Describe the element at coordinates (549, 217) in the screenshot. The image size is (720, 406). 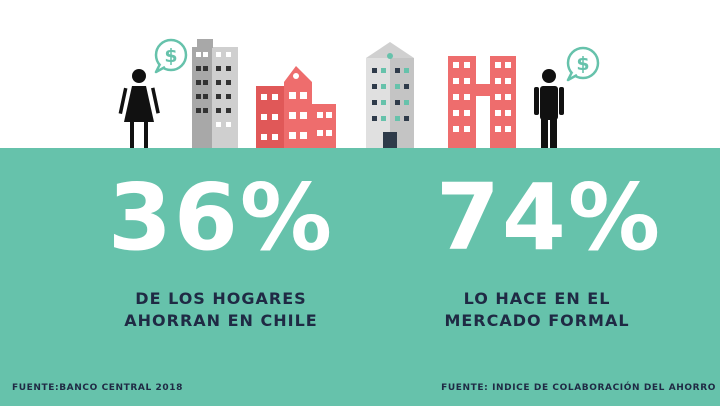
I see `stat-value-right: 74%` at that location.